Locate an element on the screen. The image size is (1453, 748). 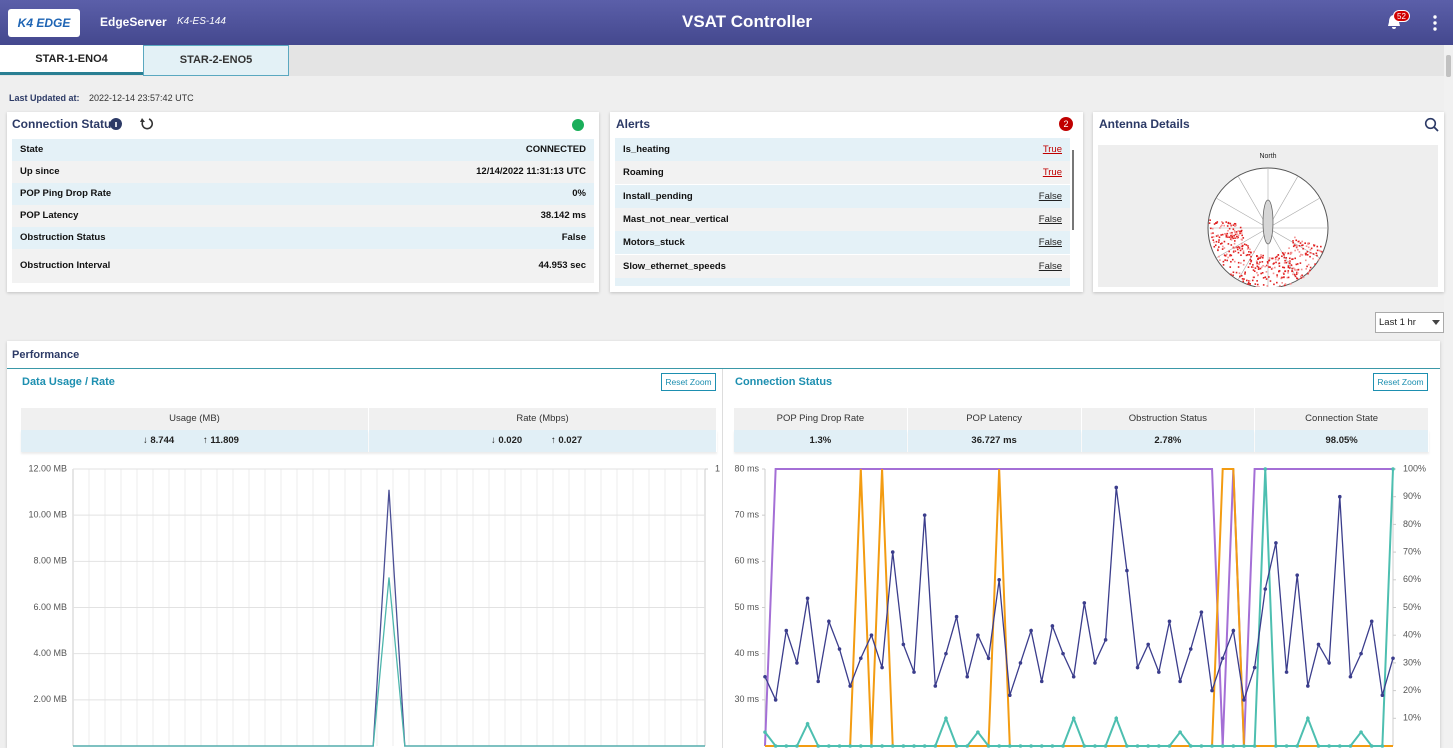
y2-tick-label: 40% is located at coordinates (1412, 635).